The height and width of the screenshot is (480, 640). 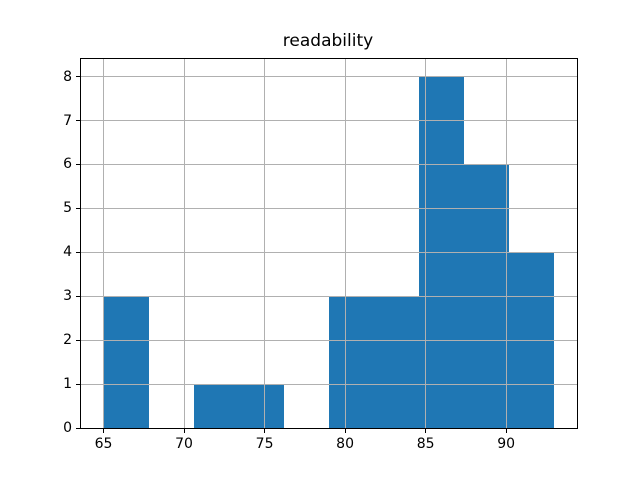 What do you see at coordinates (506, 444) in the screenshot?
I see `x-tick-label: 90` at bounding box center [506, 444].